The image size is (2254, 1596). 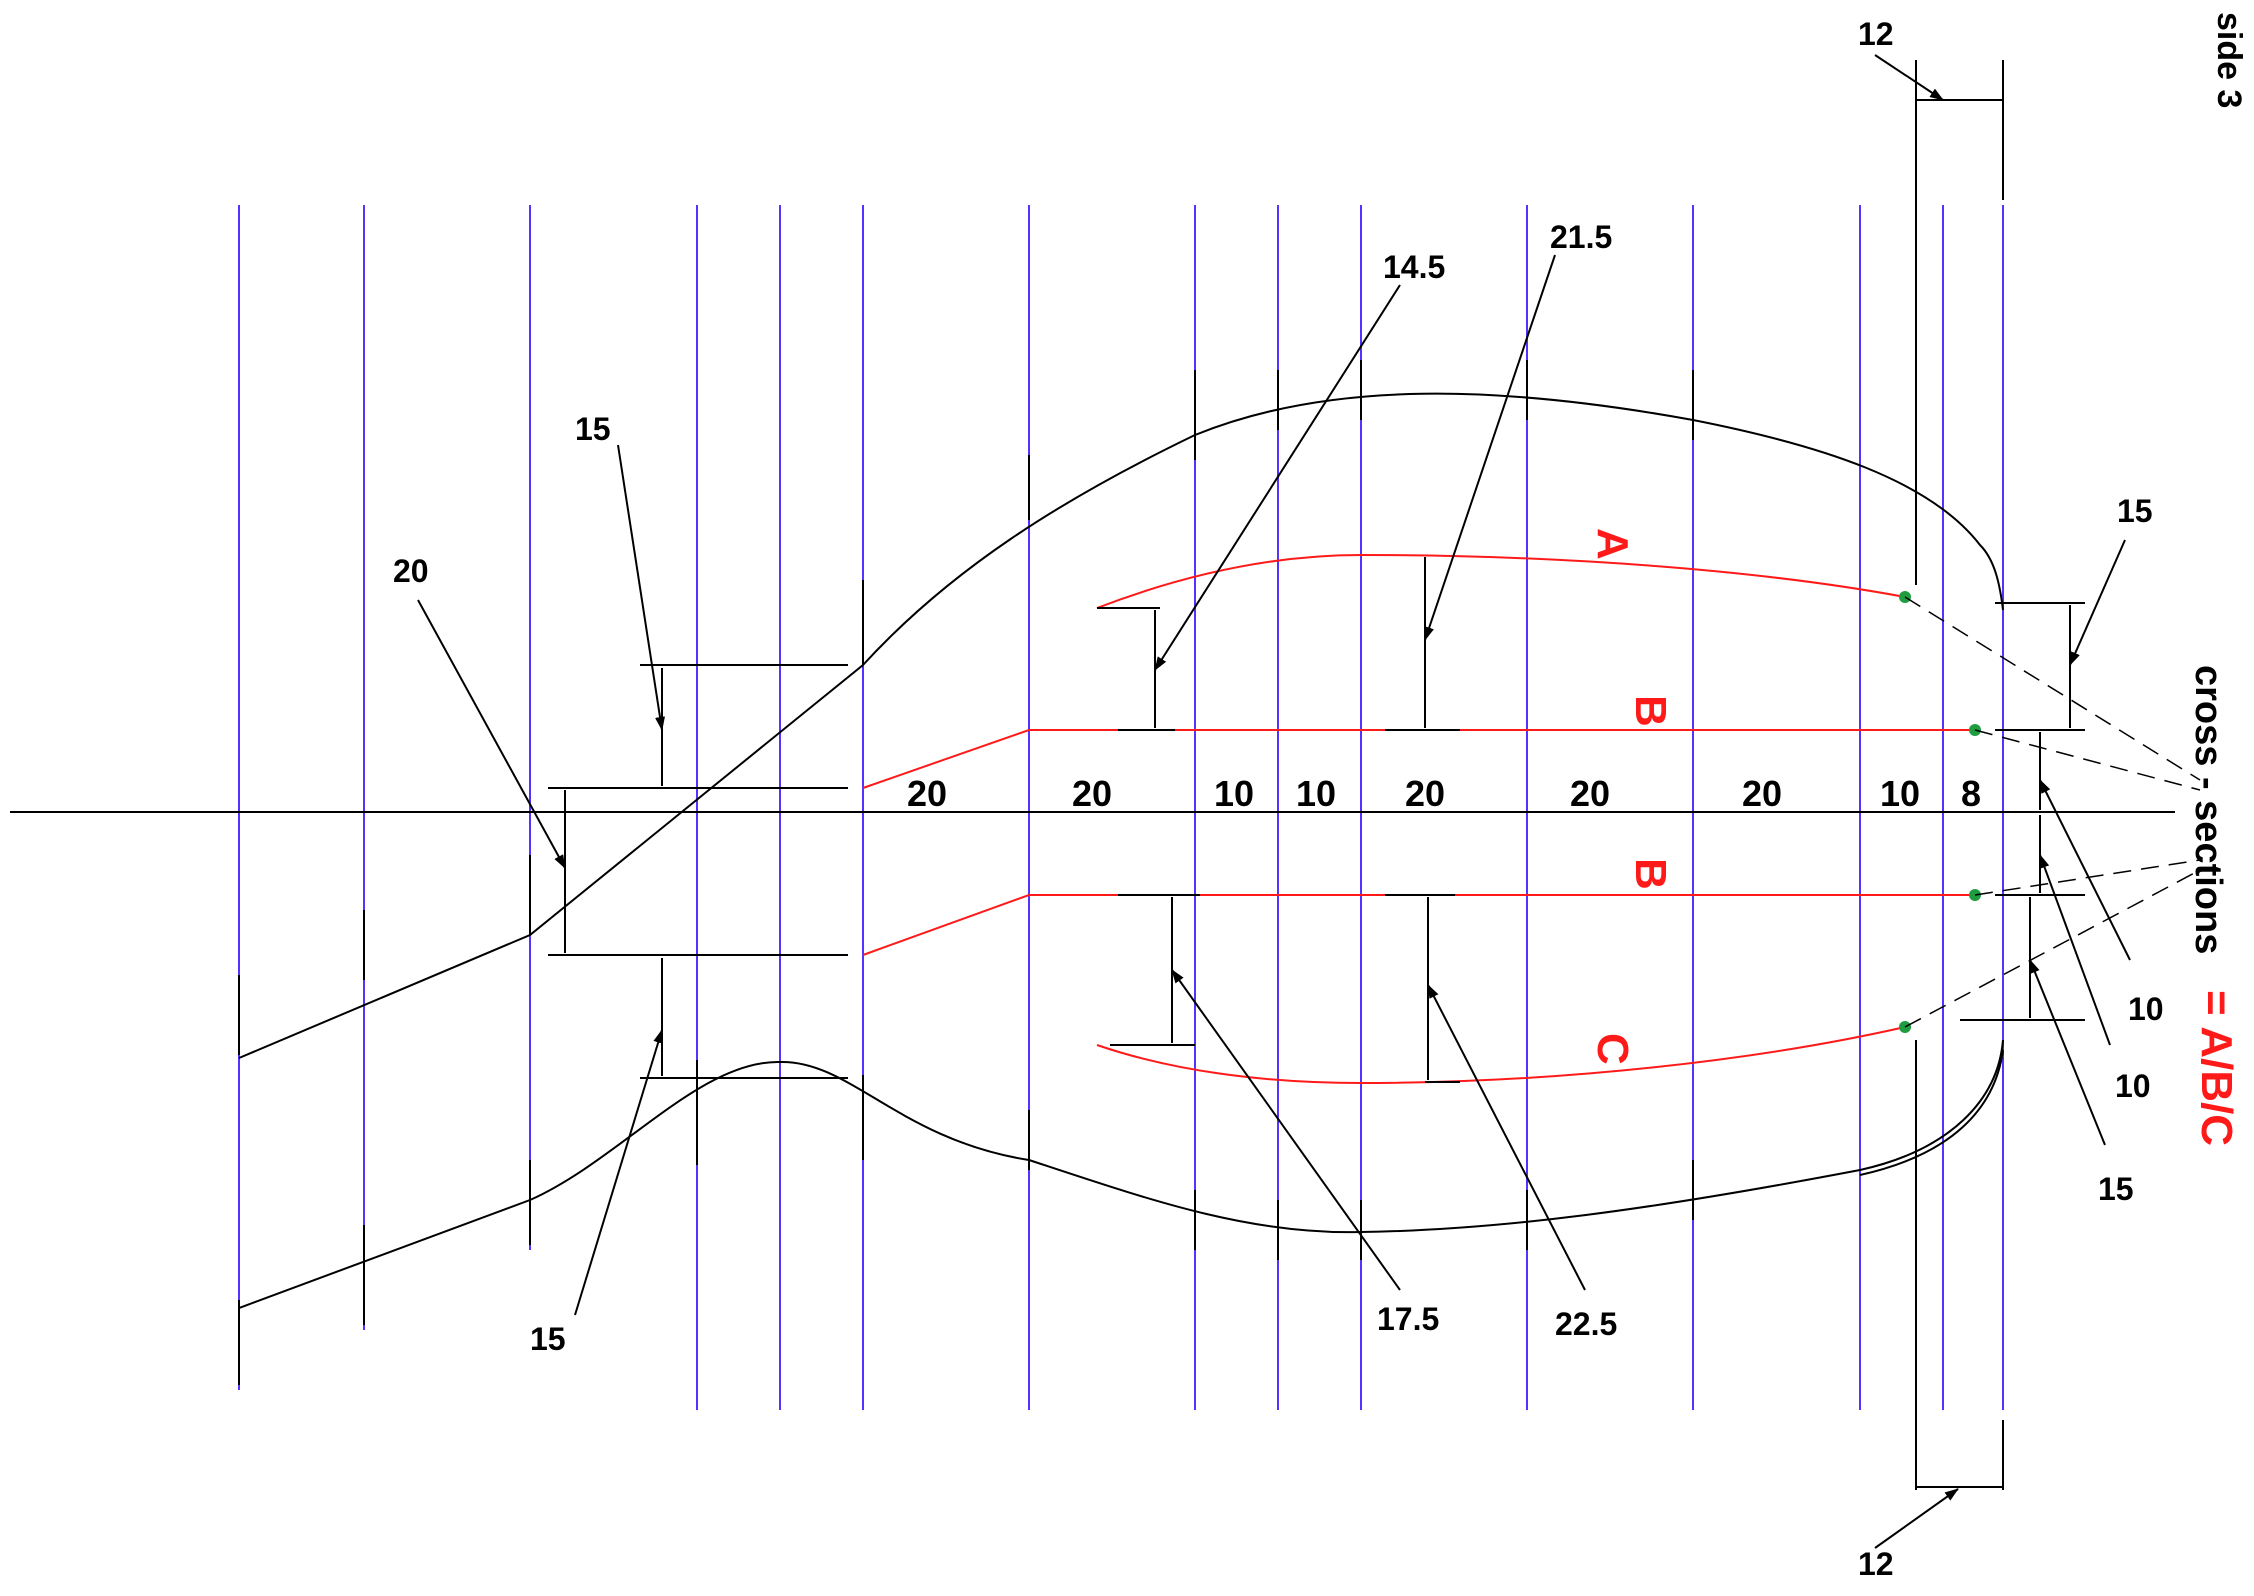 What do you see at coordinates (548, 1339) in the screenshot?
I see `dim-label-lower-15: 15` at bounding box center [548, 1339].